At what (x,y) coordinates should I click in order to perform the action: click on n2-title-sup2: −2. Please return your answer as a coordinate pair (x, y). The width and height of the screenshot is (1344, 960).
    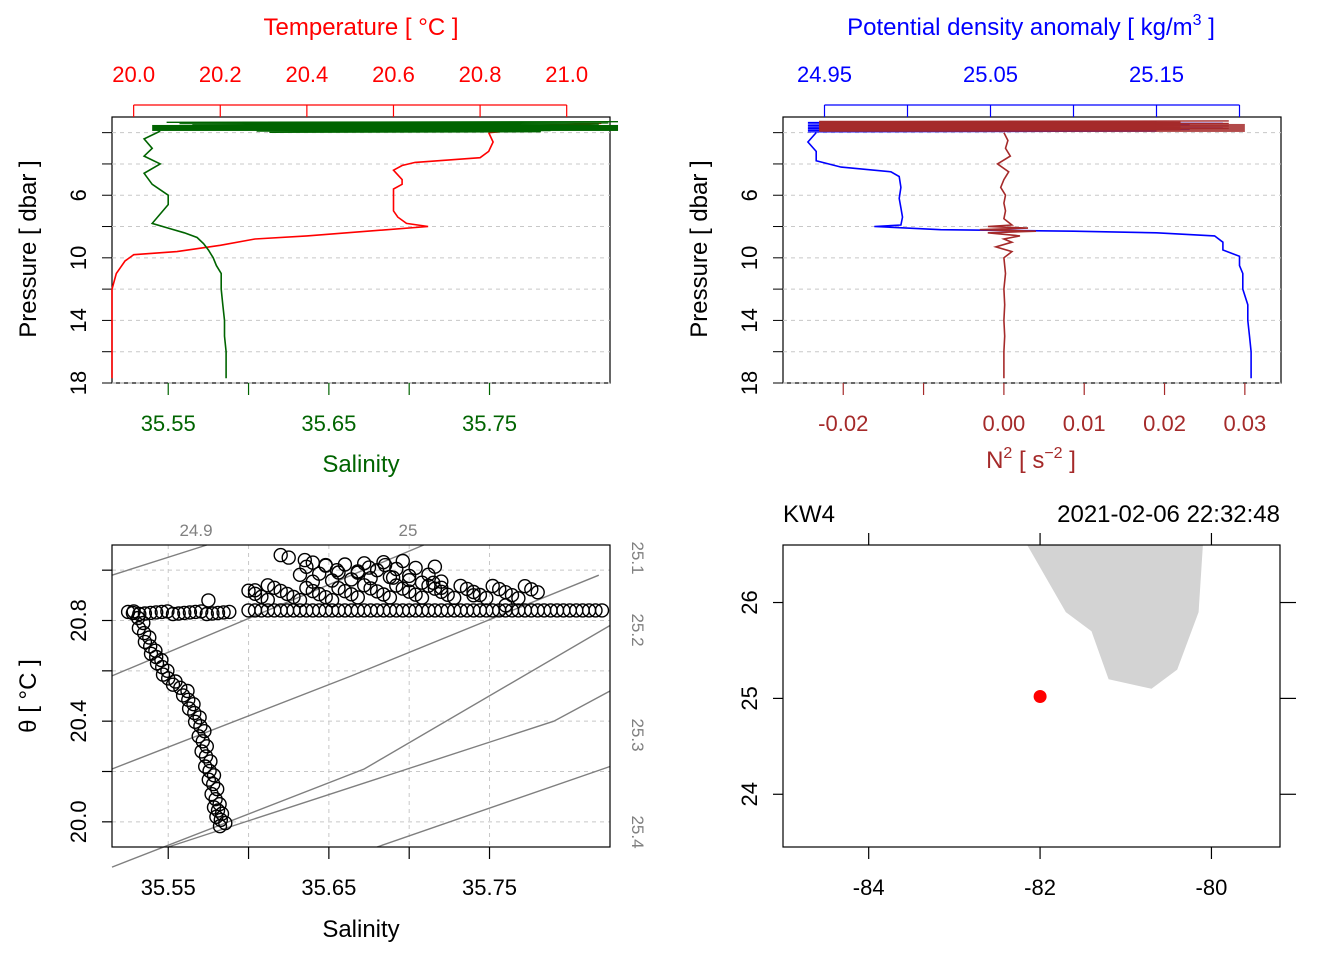
    Looking at the image, I should click on (1053, 453).